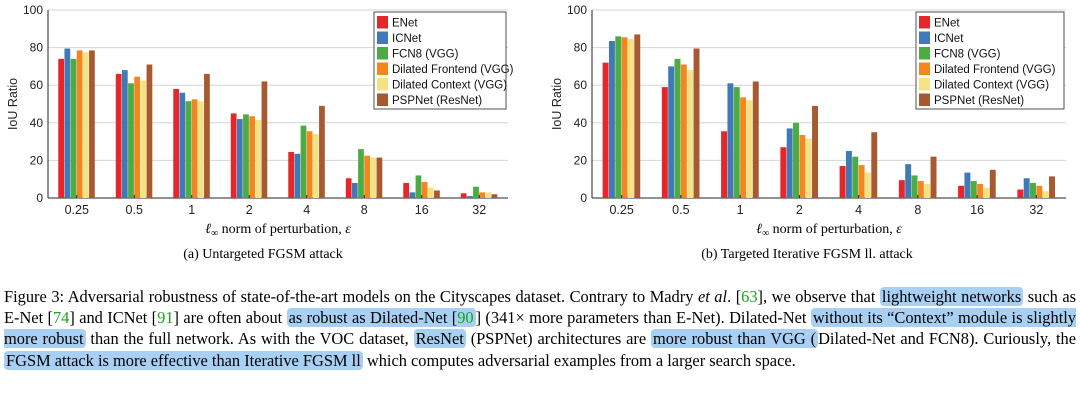  I want to click on legend-label: ICNet, so click(949, 39).